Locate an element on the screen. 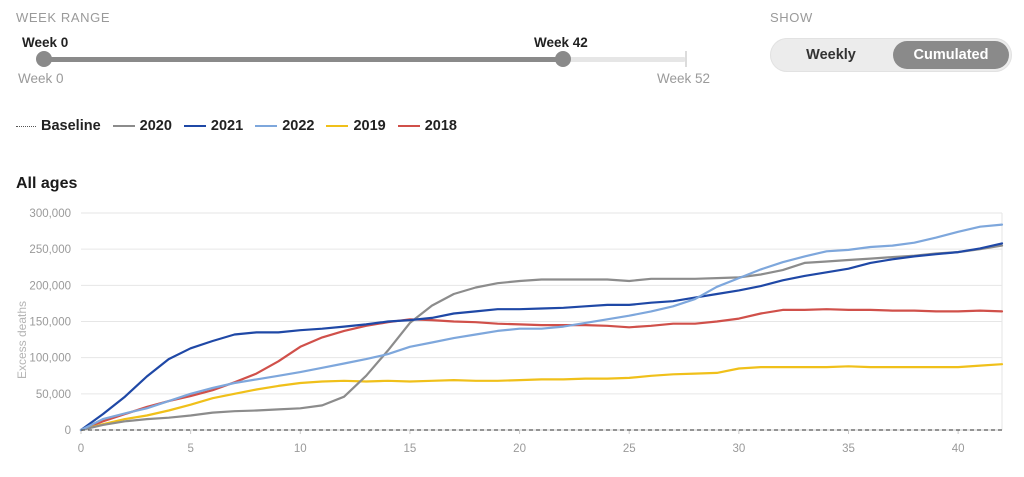 This screenshot has width=1024, height=477. slider-end-handle is located at coordinates (562, 59).